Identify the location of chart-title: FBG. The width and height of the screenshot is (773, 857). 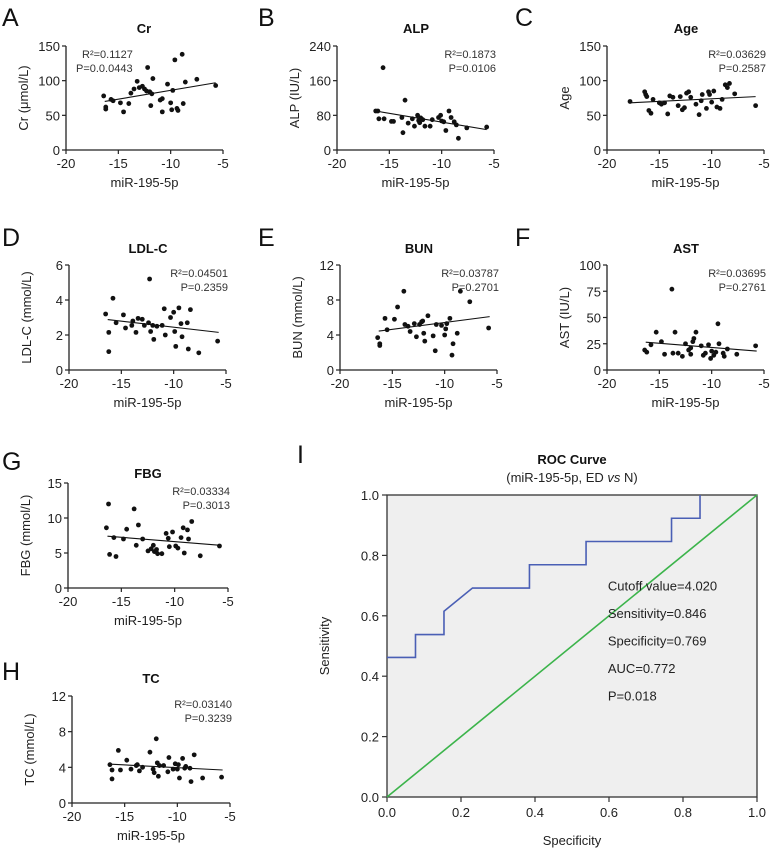
(147, 473).